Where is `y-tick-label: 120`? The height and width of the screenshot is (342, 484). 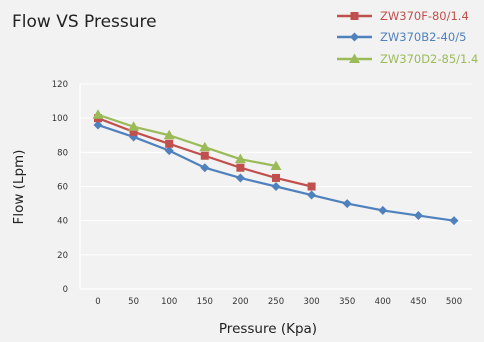 y-tick-label: 120 is located at coordinates (60, 85).